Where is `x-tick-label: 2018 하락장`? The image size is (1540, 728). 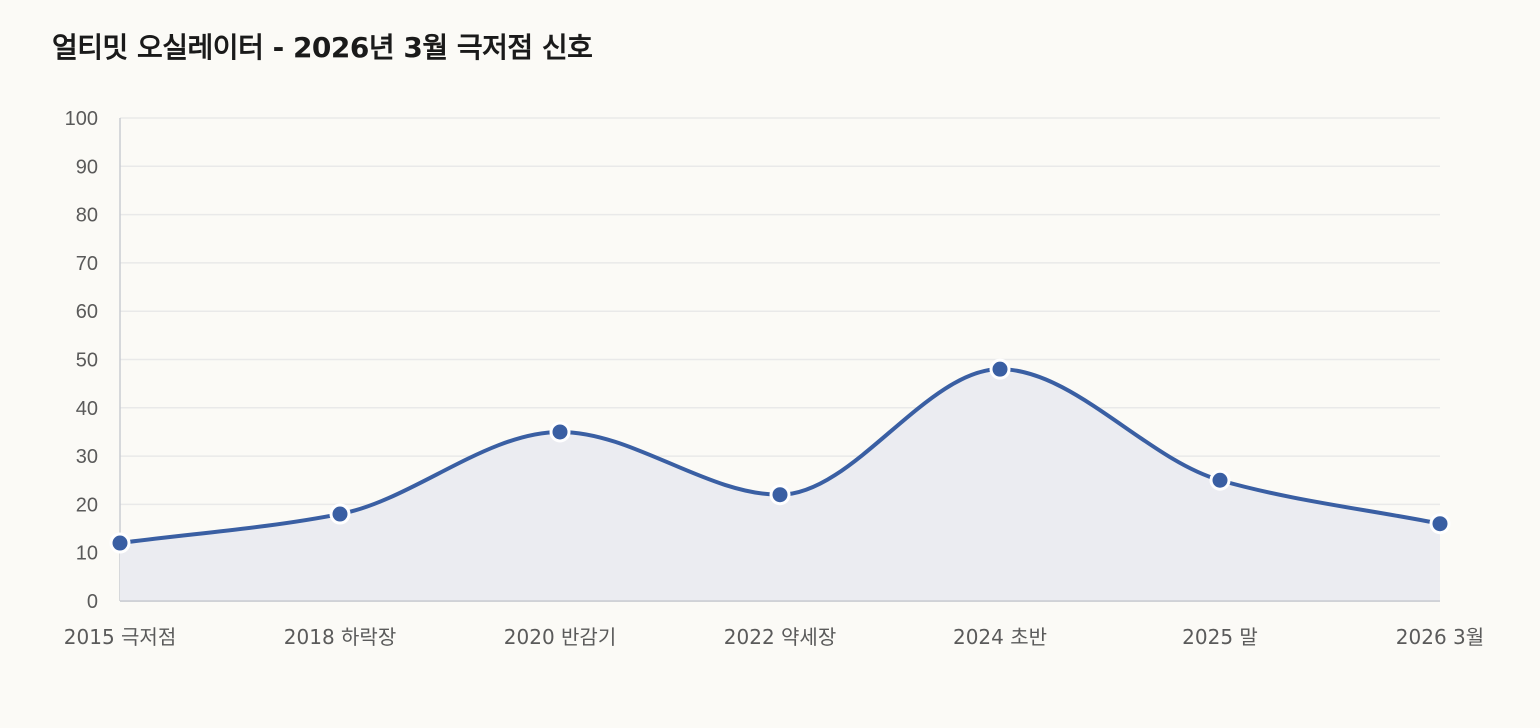 x-tick-label: 2018 하락장 is located at coordinates (340, 637).